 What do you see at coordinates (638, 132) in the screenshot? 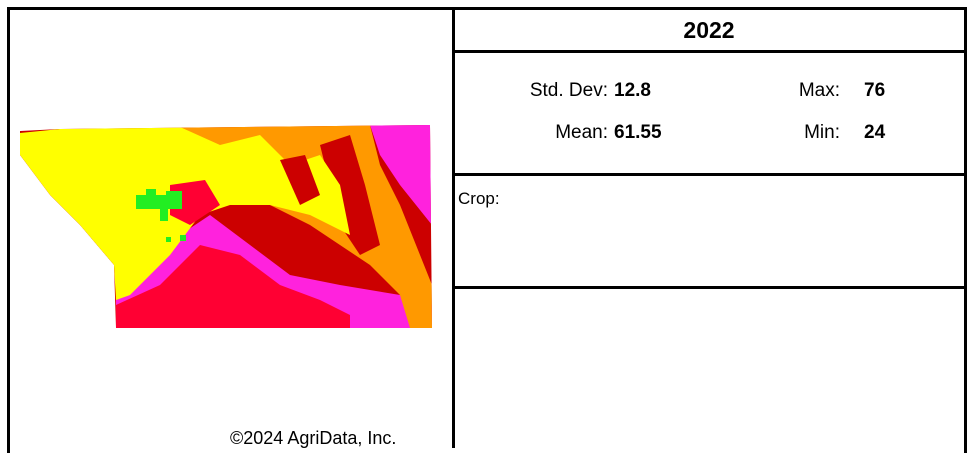
I see `mean-value: 61.55` at bounding box center [638, 132].